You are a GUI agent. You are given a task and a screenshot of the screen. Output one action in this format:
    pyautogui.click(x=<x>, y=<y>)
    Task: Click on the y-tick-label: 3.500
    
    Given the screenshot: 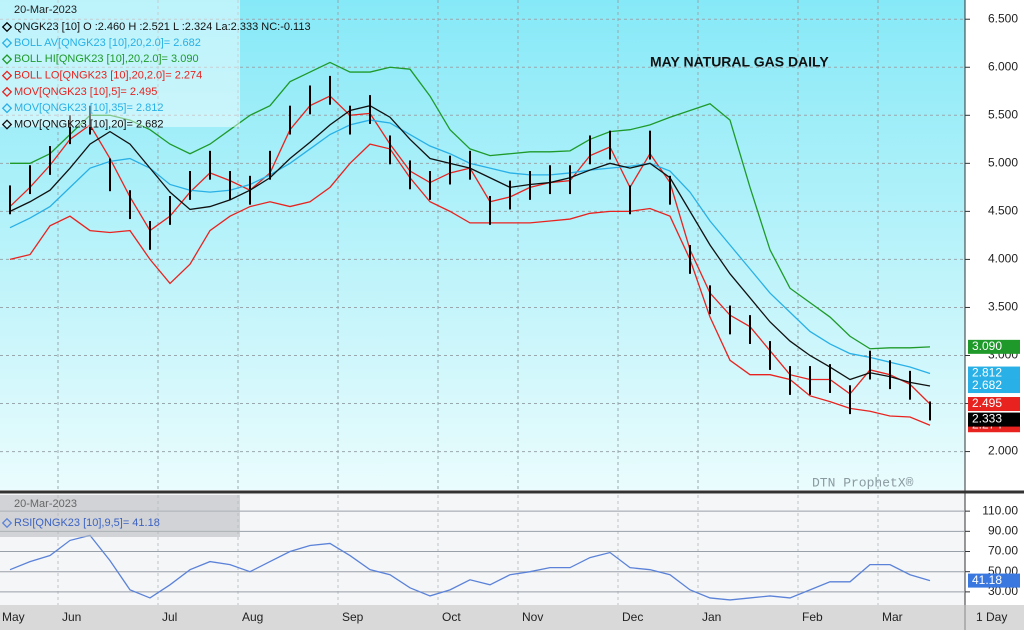 What is the action you would take?
    pyautogui.click(x=1003, y=307)
    